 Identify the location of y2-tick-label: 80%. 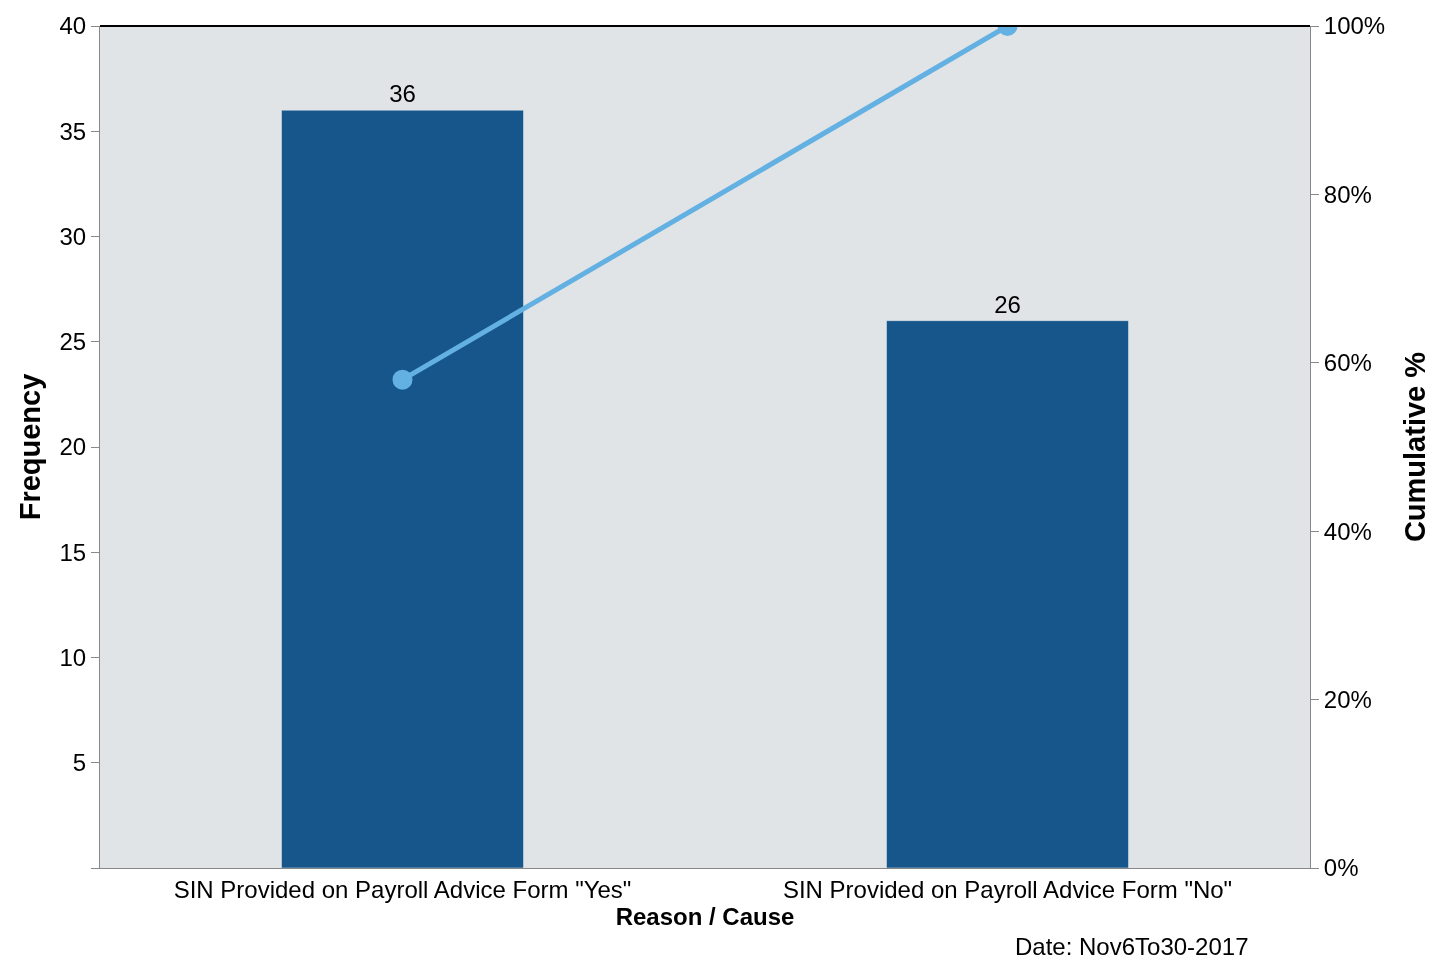
(1347, 194).